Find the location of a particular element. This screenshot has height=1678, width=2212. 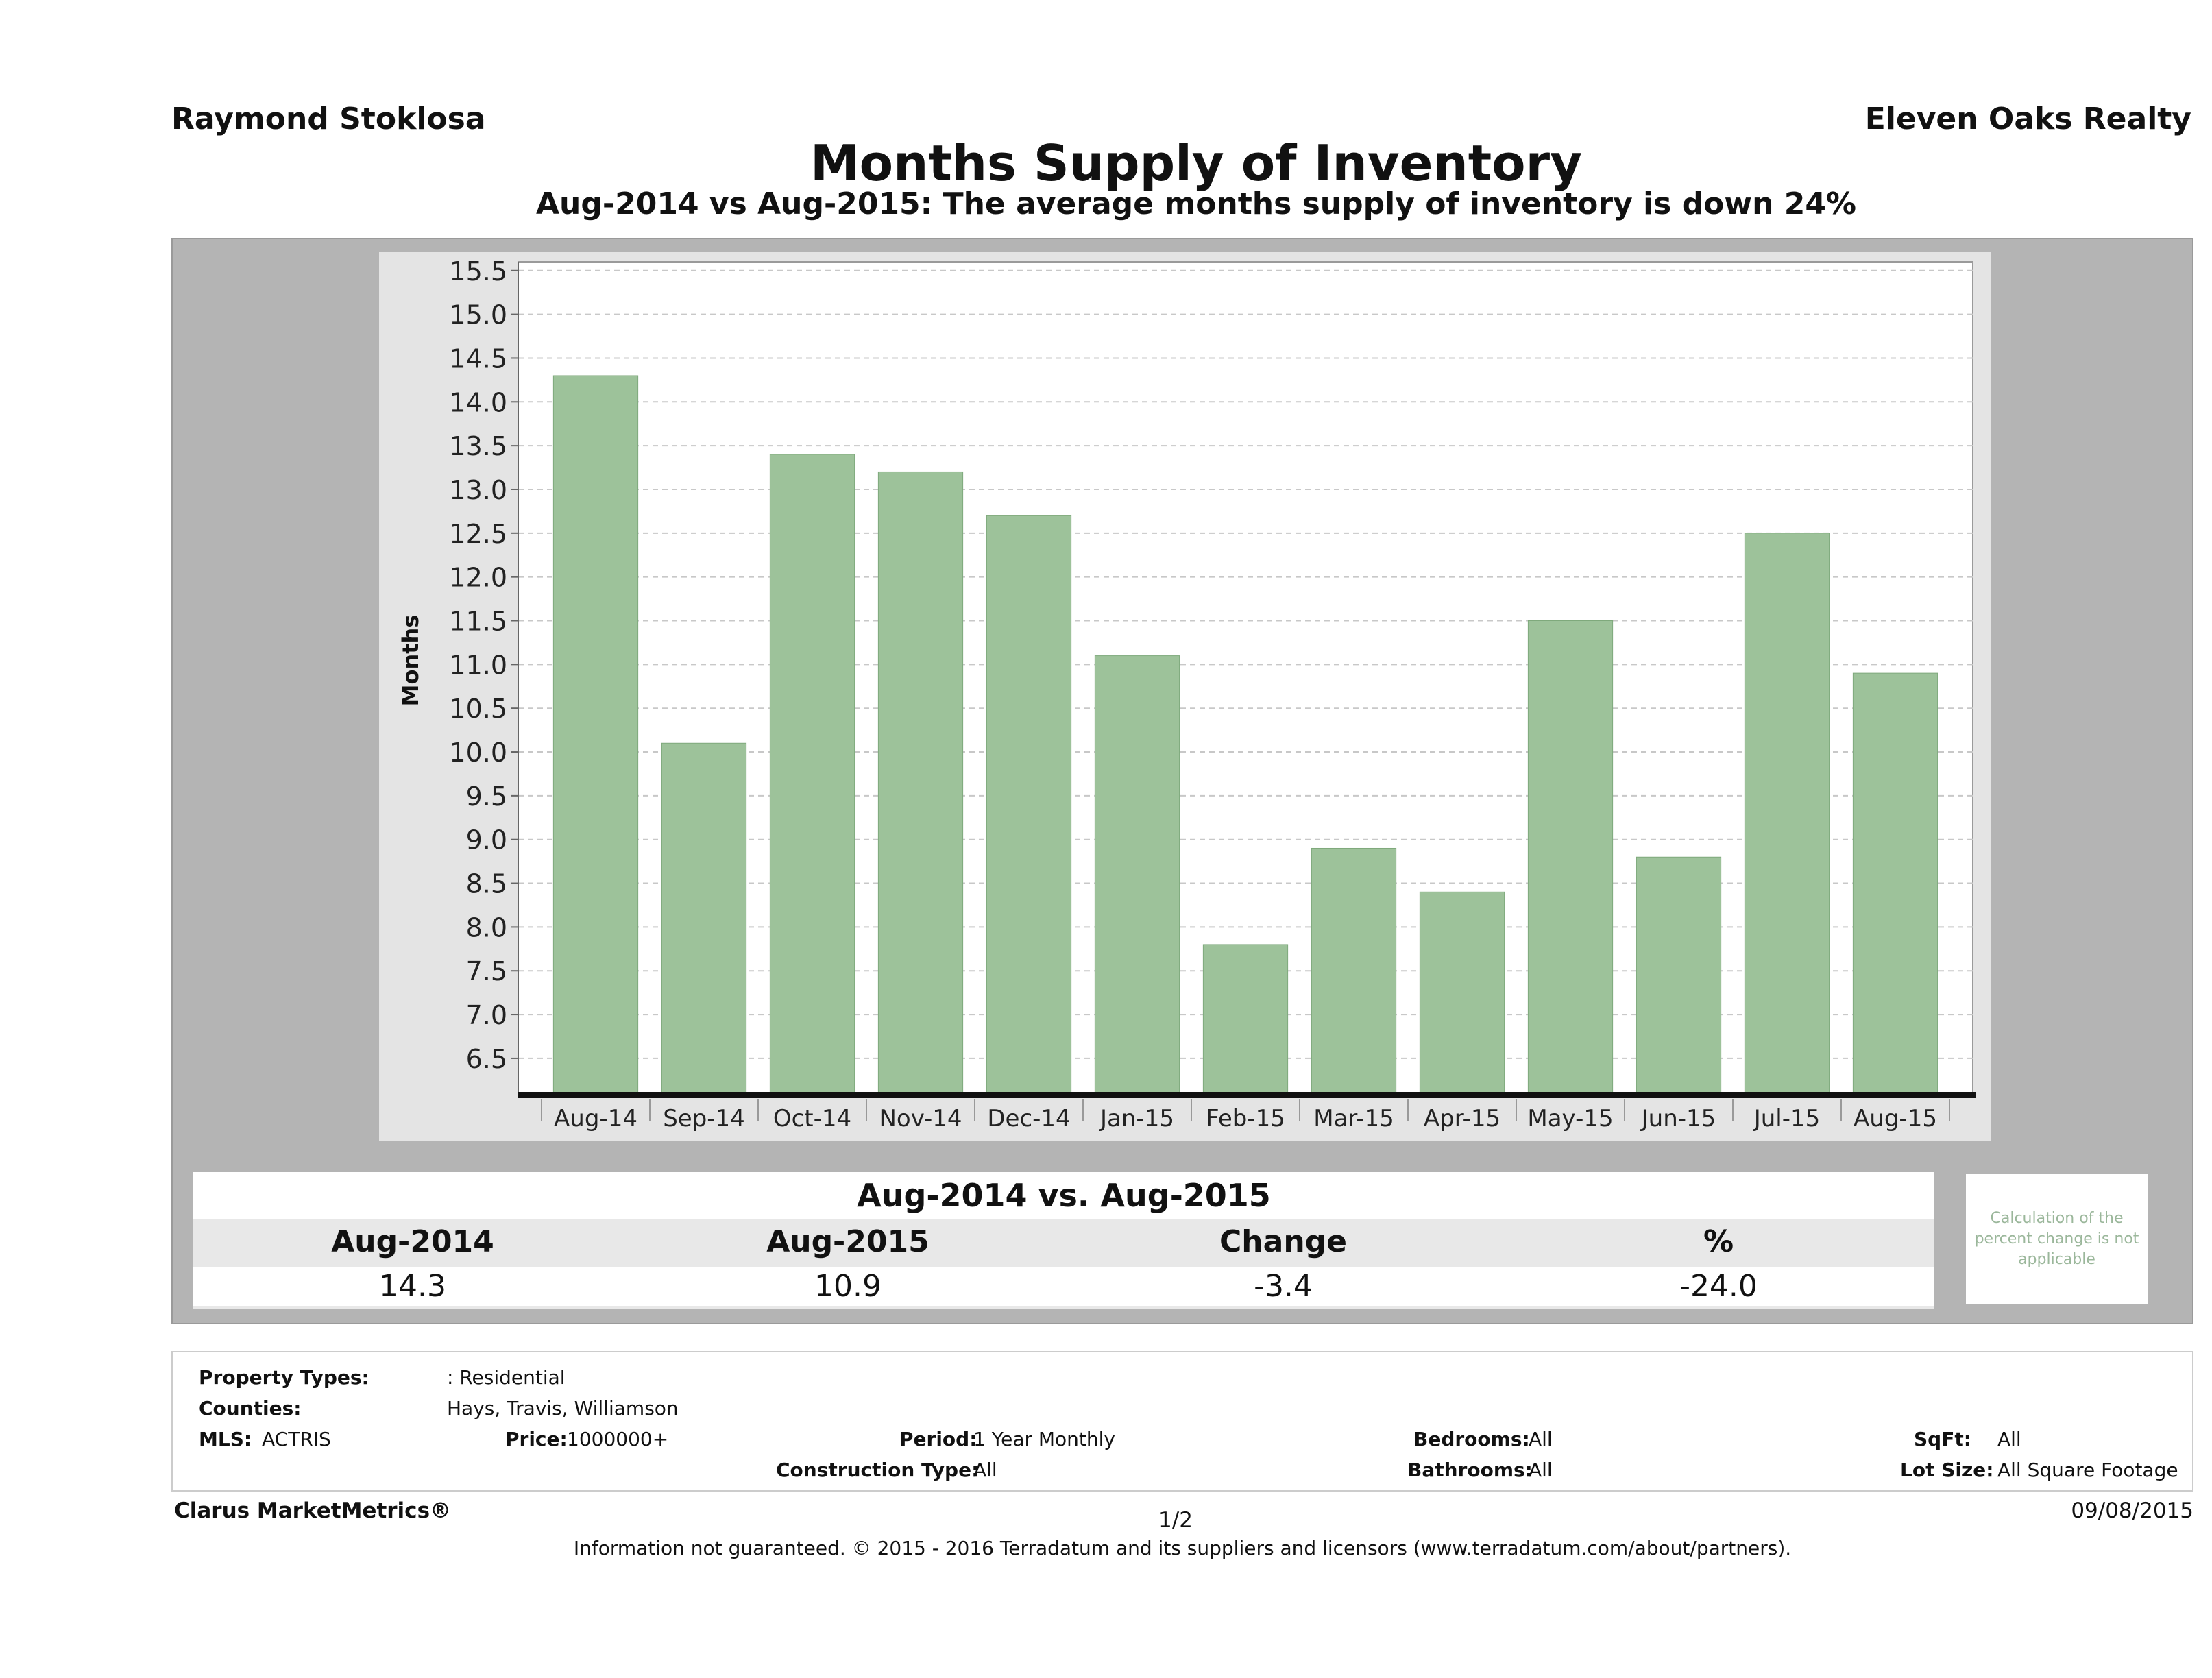

x-tick-label: Sep-14 is located at coordinates (704, 1118).